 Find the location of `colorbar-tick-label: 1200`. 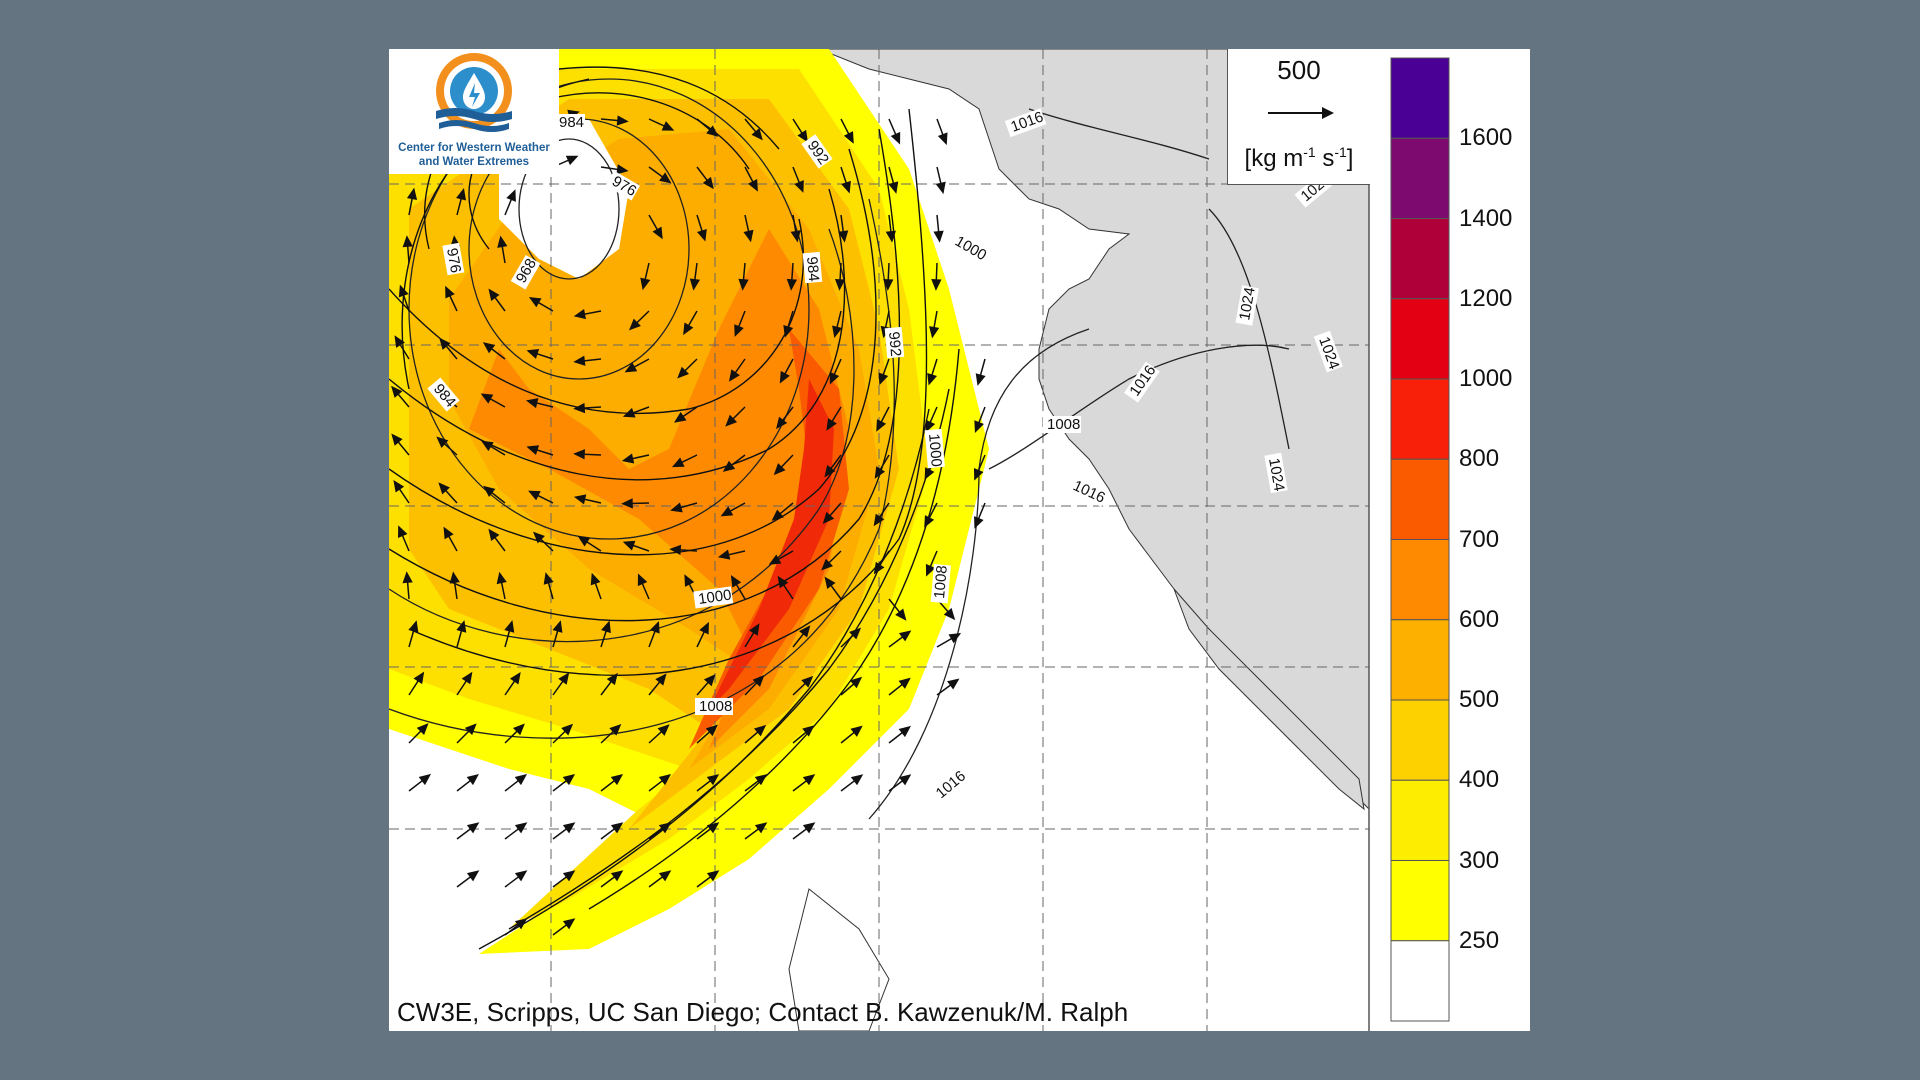

colorbar-tick-label: 1200 is located at coordinates (1486, 298).